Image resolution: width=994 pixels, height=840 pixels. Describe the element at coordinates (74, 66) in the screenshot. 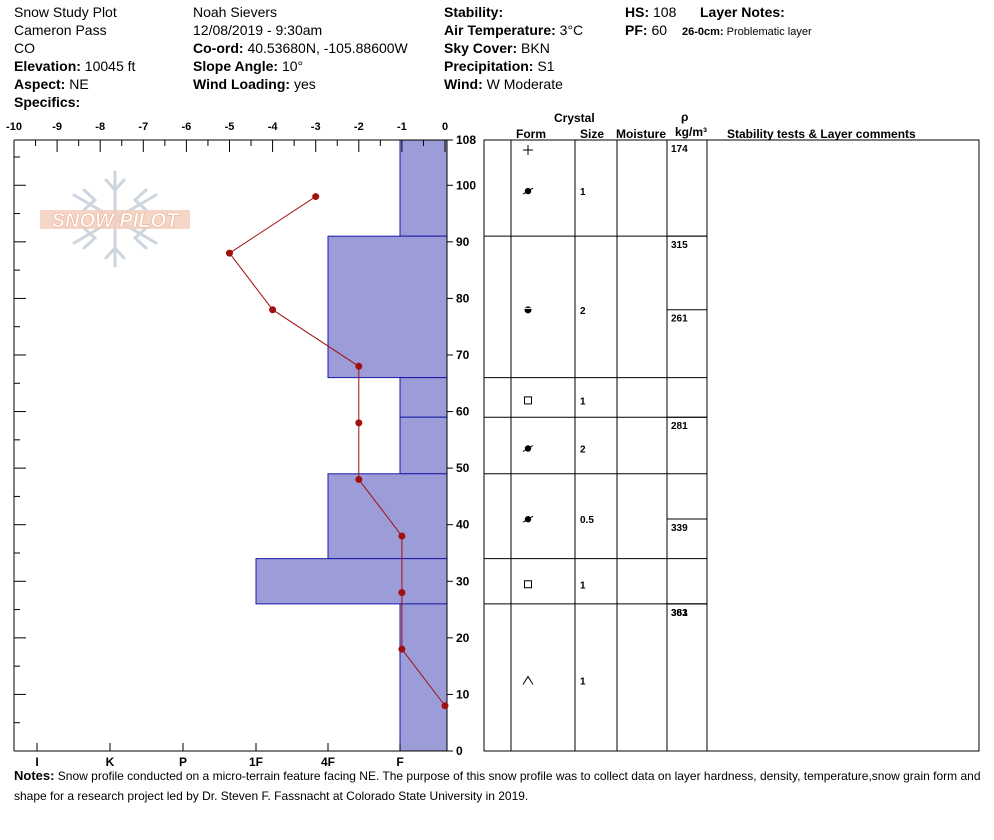

I see `elevation-row: Elevation: 10045 ft` at that location.